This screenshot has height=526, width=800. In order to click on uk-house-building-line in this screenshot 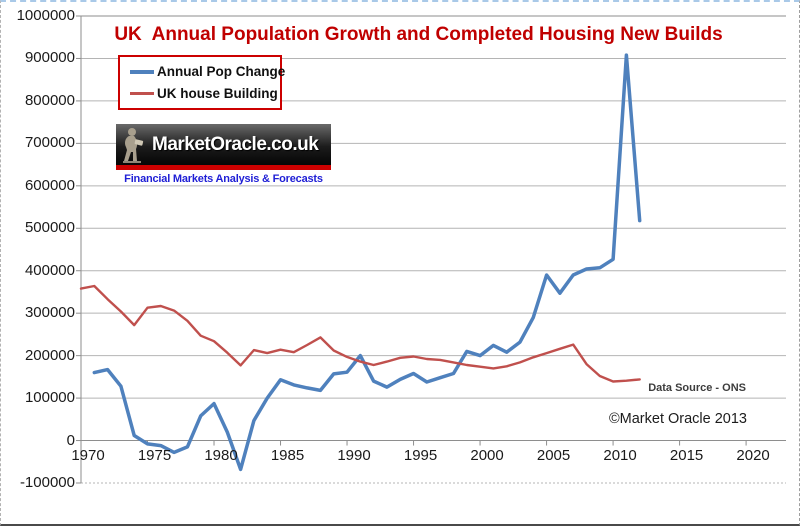, I will do `click(360, 333)`.